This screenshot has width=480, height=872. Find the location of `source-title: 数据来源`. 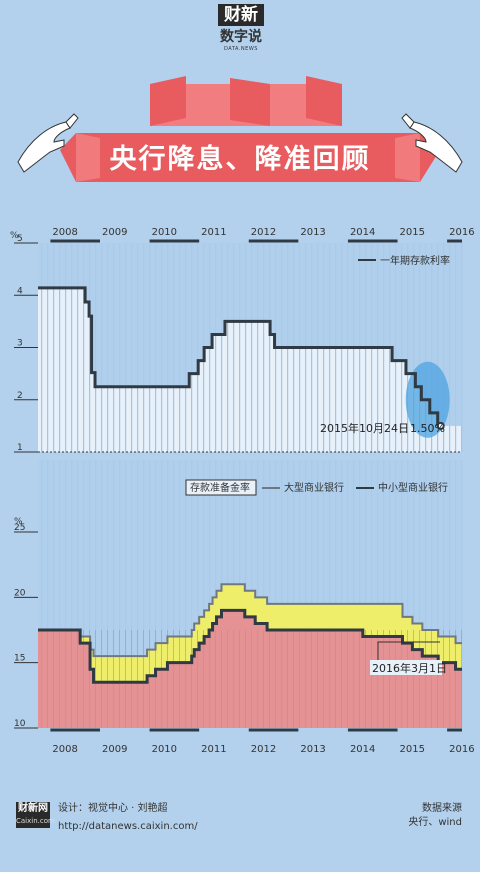

source-title: 数据来源 is located at coordinates (442, 808).